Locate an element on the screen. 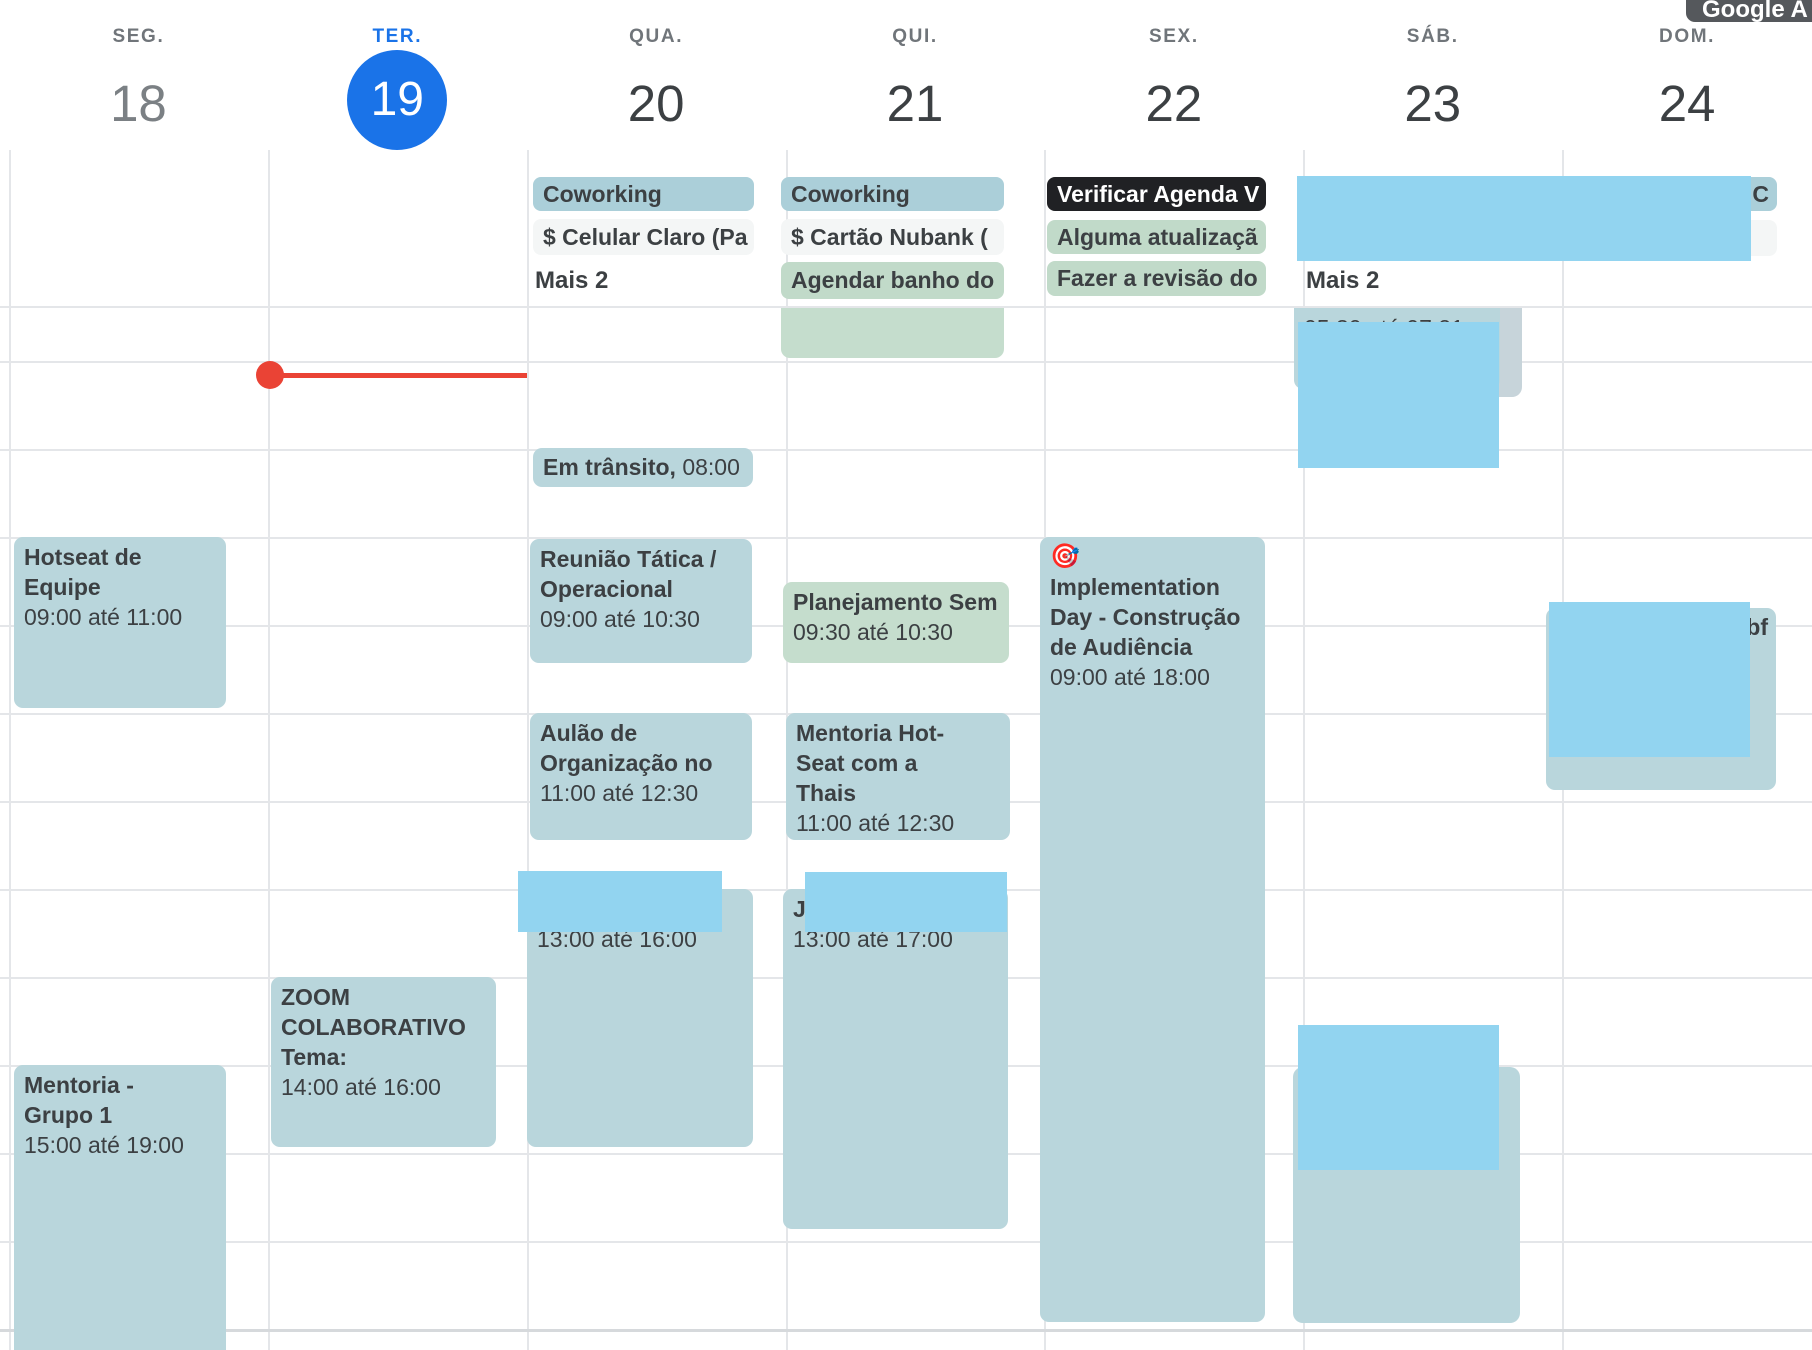 Image resolution: width=1812 pixels, height=1350 pixels. all-day-event-chip: Verificar Agenda V is located at coordinates (1156, 194).